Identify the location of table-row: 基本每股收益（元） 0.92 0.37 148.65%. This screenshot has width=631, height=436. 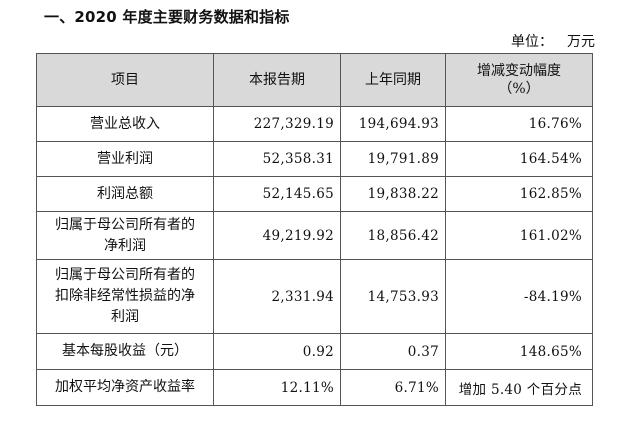
(314, 351).